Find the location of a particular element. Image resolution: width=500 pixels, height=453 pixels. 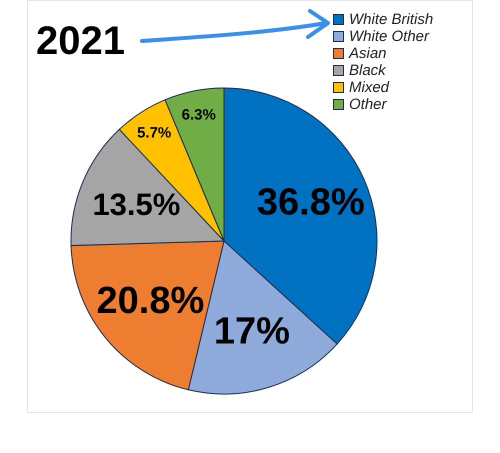

data-label: 6.3% is located at coordinates (199, 115).